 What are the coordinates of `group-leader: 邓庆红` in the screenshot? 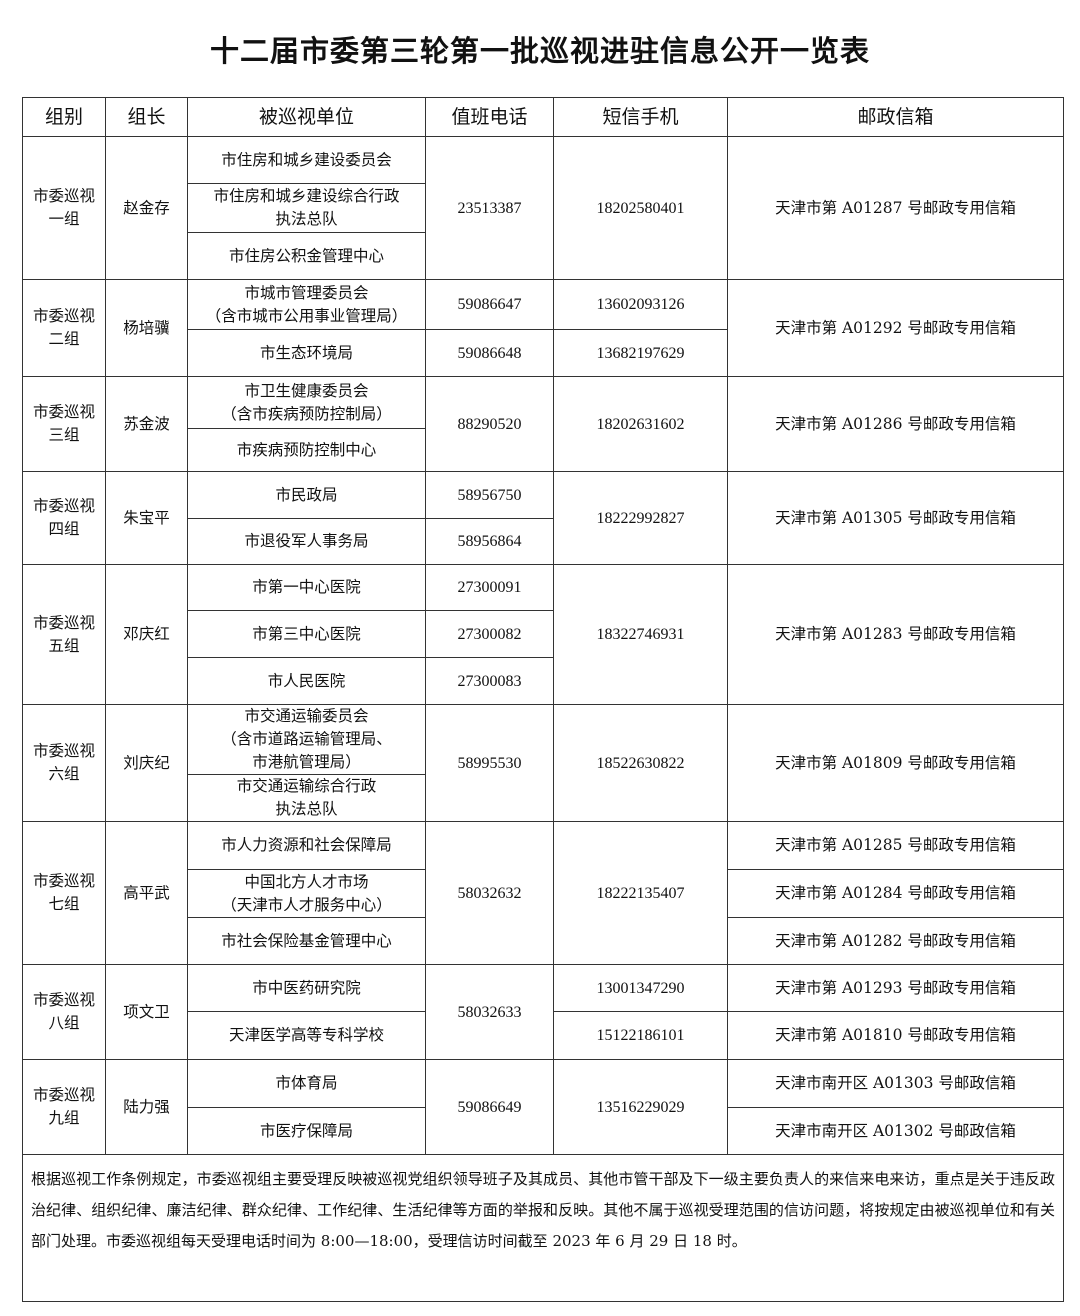 It's located at (146, 634).